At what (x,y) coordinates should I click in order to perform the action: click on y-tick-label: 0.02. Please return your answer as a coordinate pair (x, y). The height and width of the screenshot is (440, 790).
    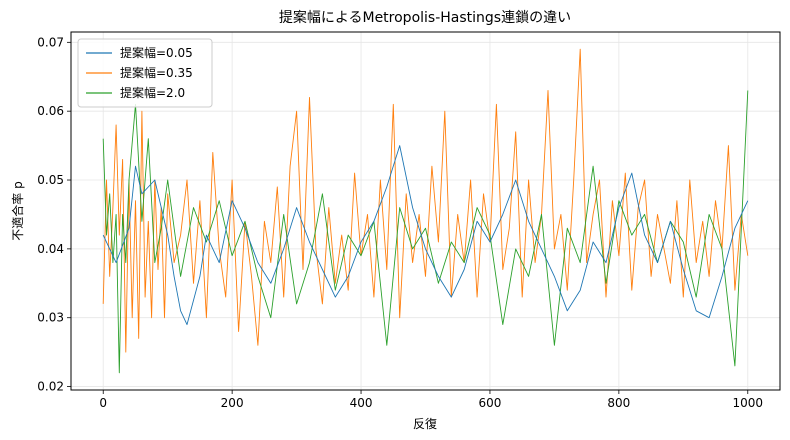
    Looking at the image, I should click on (50, 387).